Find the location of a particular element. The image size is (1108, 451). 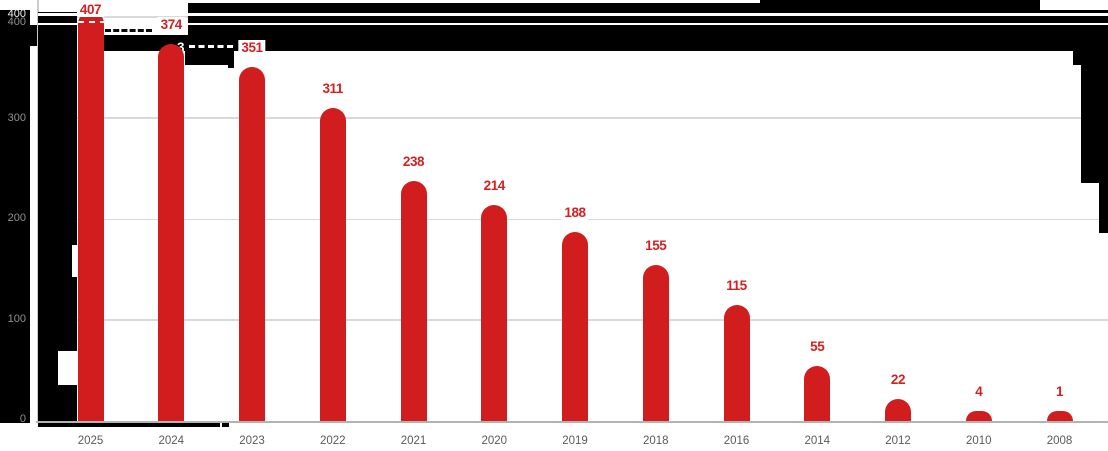

bar-value-label: 374 is located at coordinates (171, 25).